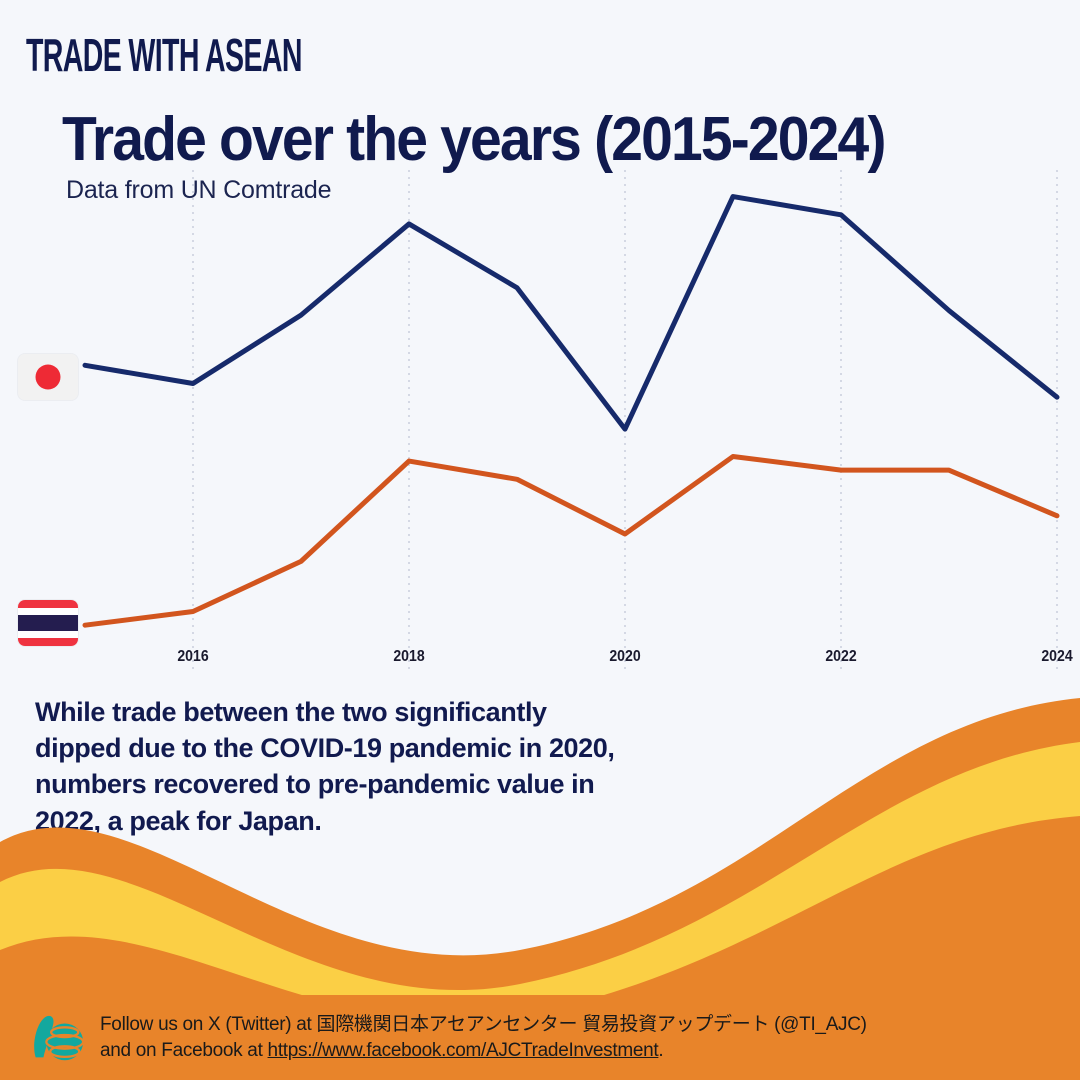 The width and height of the screenshot is (1080, 1080). I want to click on thailand-flag-band-white-top, so click(48, 611).